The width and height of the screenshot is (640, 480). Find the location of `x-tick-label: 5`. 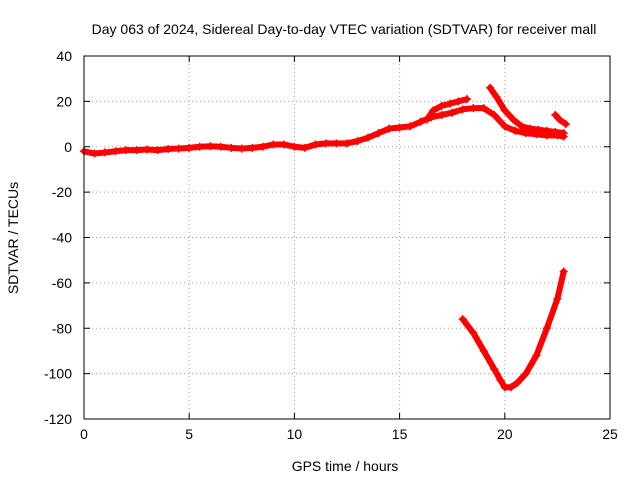

x-tick-label: 5 is located at coordinates (189, 434).